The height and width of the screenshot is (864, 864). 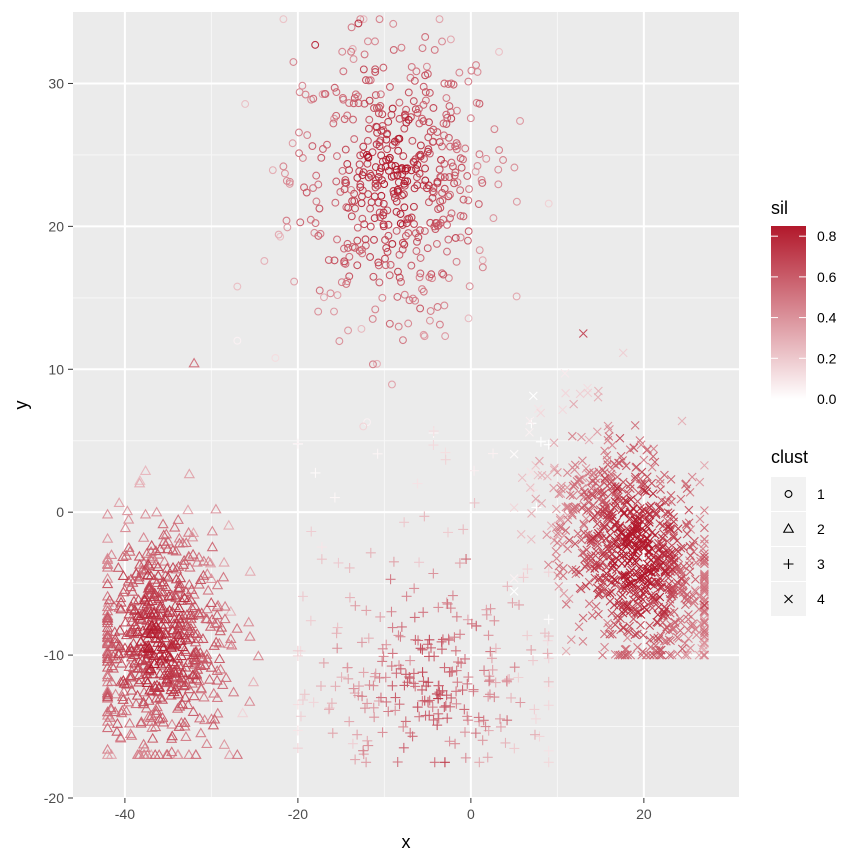 I want to click on x-tick-label: 20, so click(x=644, y=814).